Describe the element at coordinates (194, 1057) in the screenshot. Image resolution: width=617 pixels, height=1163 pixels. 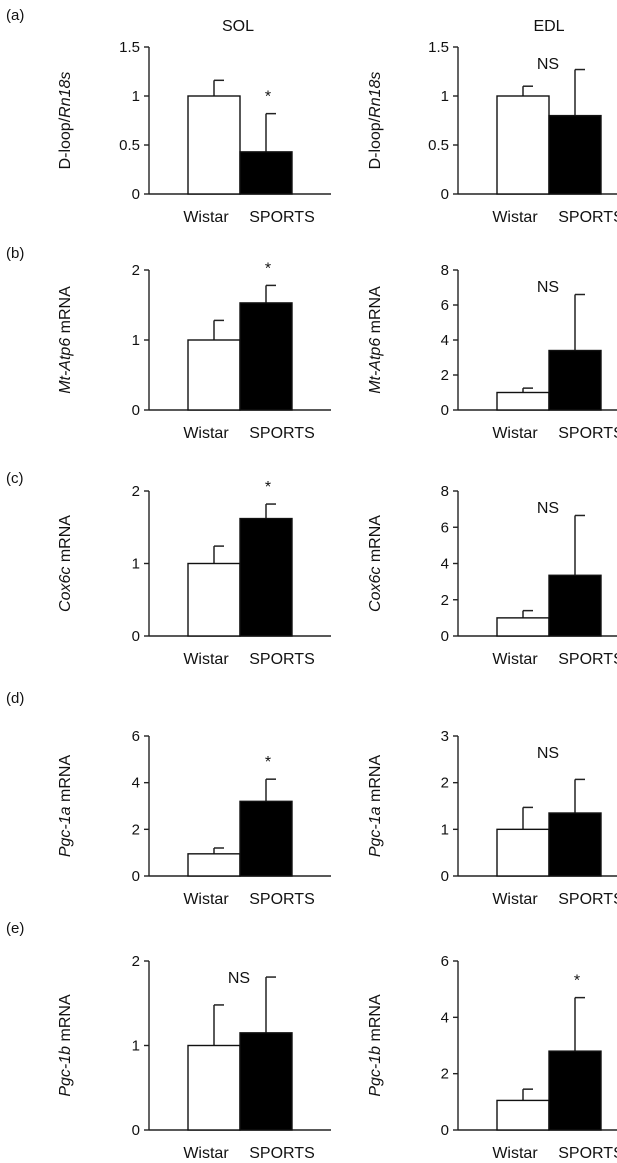
I see `chart-e-sol: 0 1 2 Wistar SPORTS NS Pgc-1b mRNA` at that location.